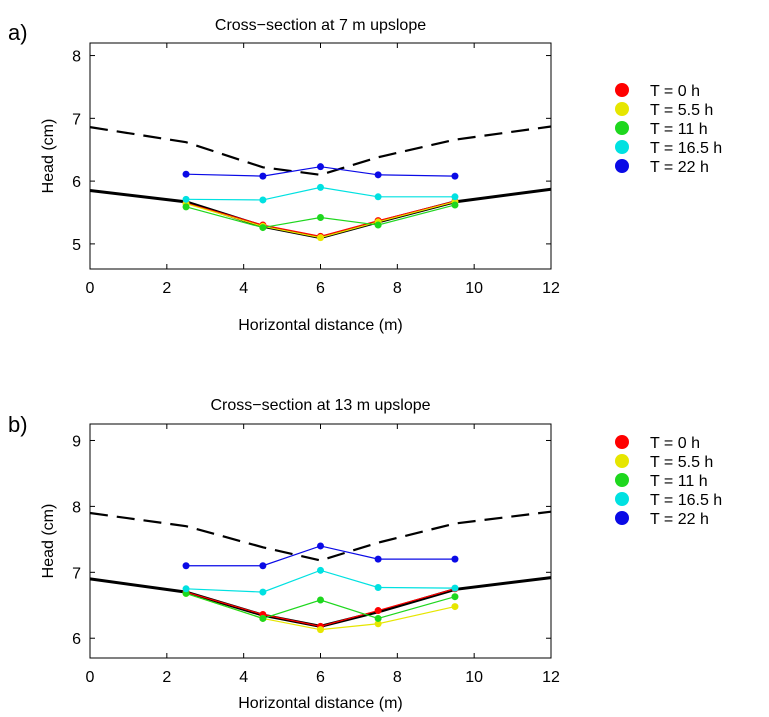 The width and height of the screenshot is (769, 717). I want to click on reference-line-solid, so click(320, 213).